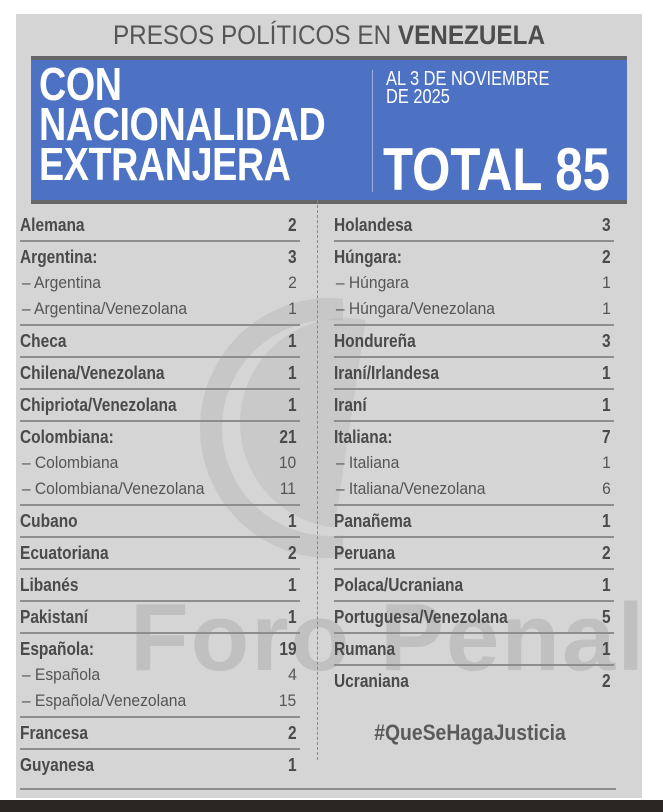 Image resolution: width=663 pixels, height=812 pixels. What do you see at coordinates (49, 585) in the screenshot?
I see `nationality-label: Libanés` at bounding box center [49, 585].